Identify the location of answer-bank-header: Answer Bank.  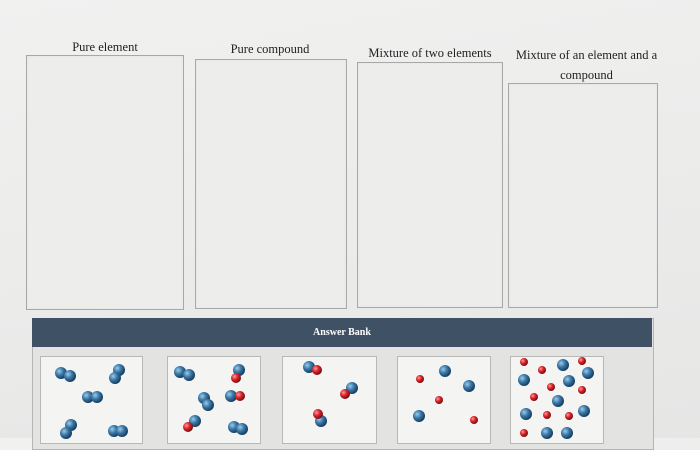
(342, 332).